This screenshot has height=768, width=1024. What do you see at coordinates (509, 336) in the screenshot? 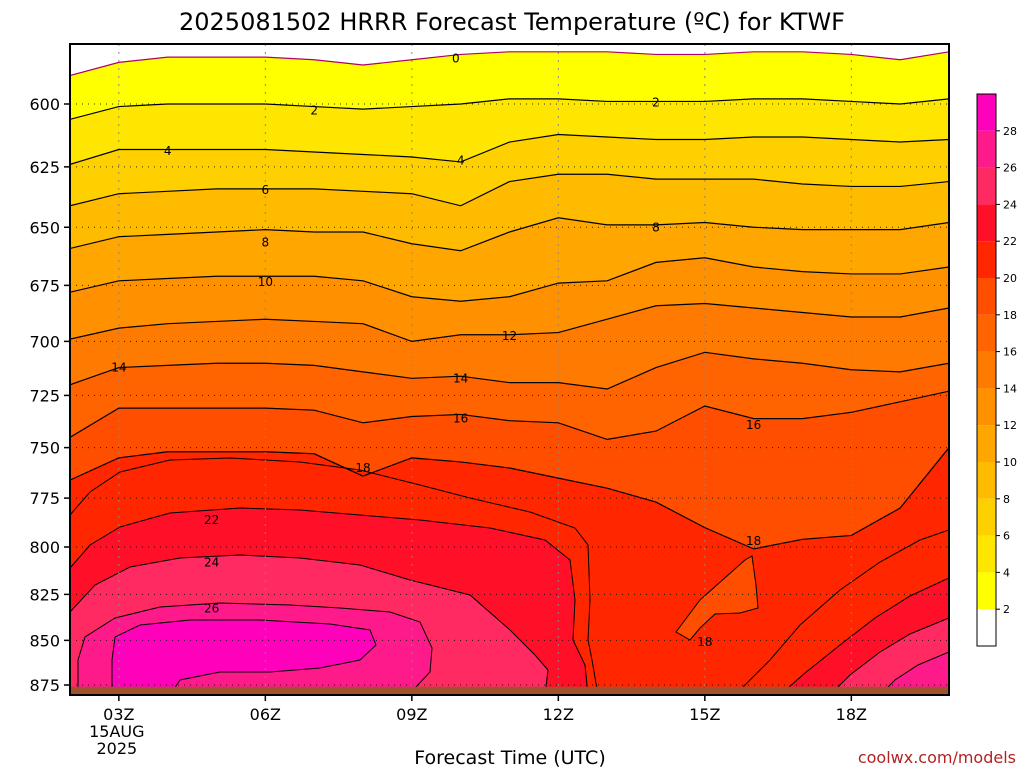
I see `contour-label-12: 12` at bounding box center [509, 336].